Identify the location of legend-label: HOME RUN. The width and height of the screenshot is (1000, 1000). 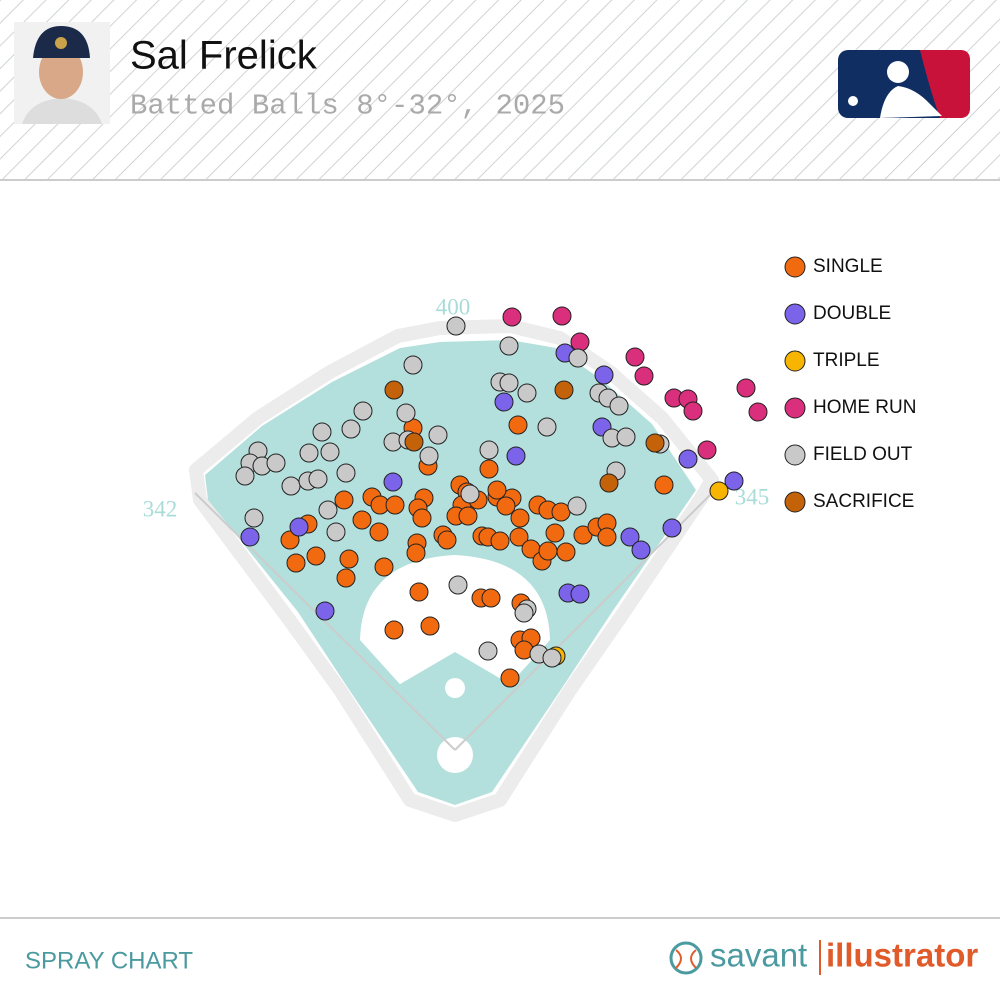
(864, 407).